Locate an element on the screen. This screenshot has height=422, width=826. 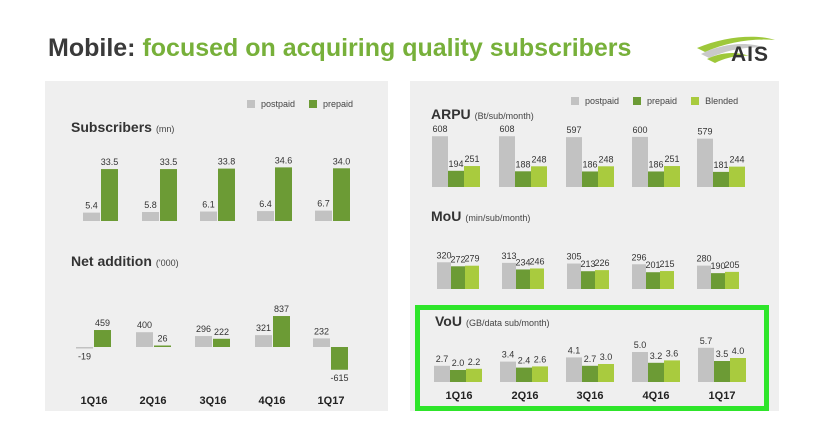
bar-blended-2q16 is located at coordinates (540, 374).